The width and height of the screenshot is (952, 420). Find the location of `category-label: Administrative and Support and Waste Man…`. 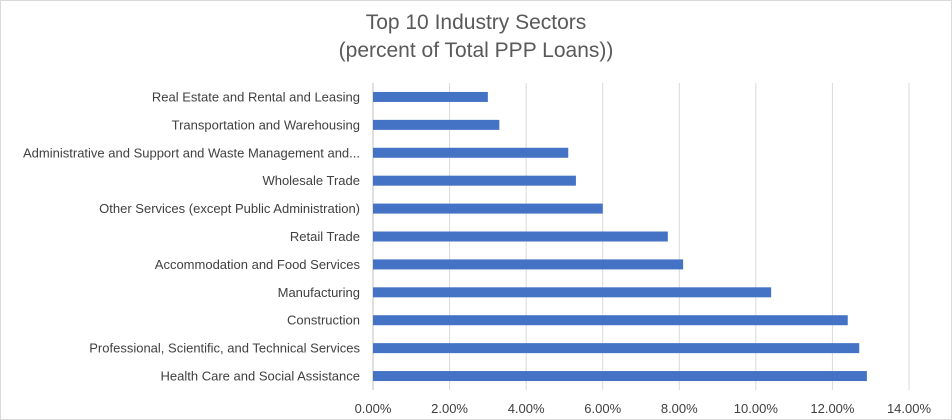

category-label: Administrative and Support and Waste Man… is located at coordinates (191, 152).